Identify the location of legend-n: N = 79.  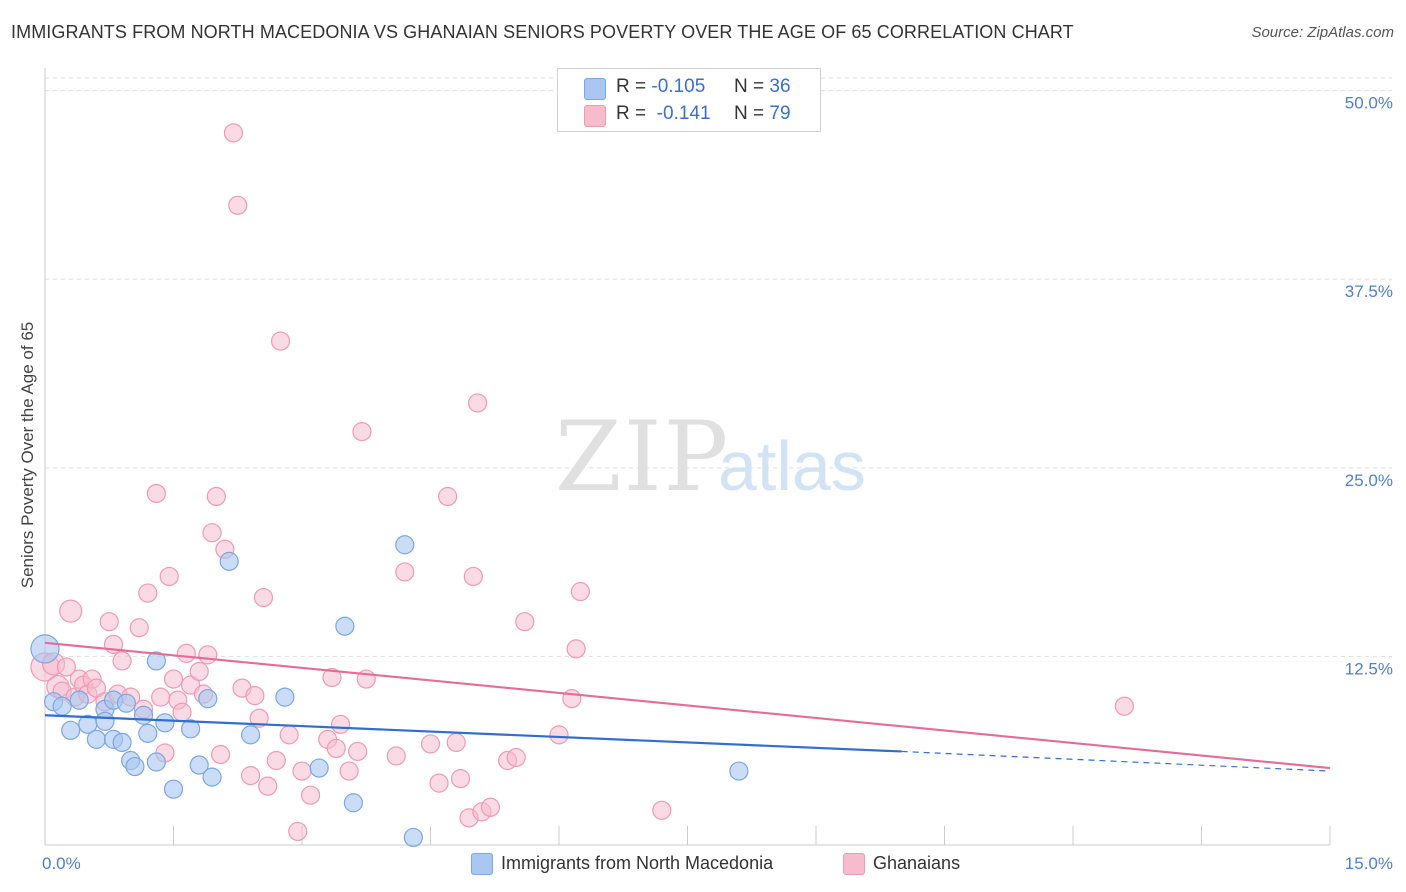
(762, 113).